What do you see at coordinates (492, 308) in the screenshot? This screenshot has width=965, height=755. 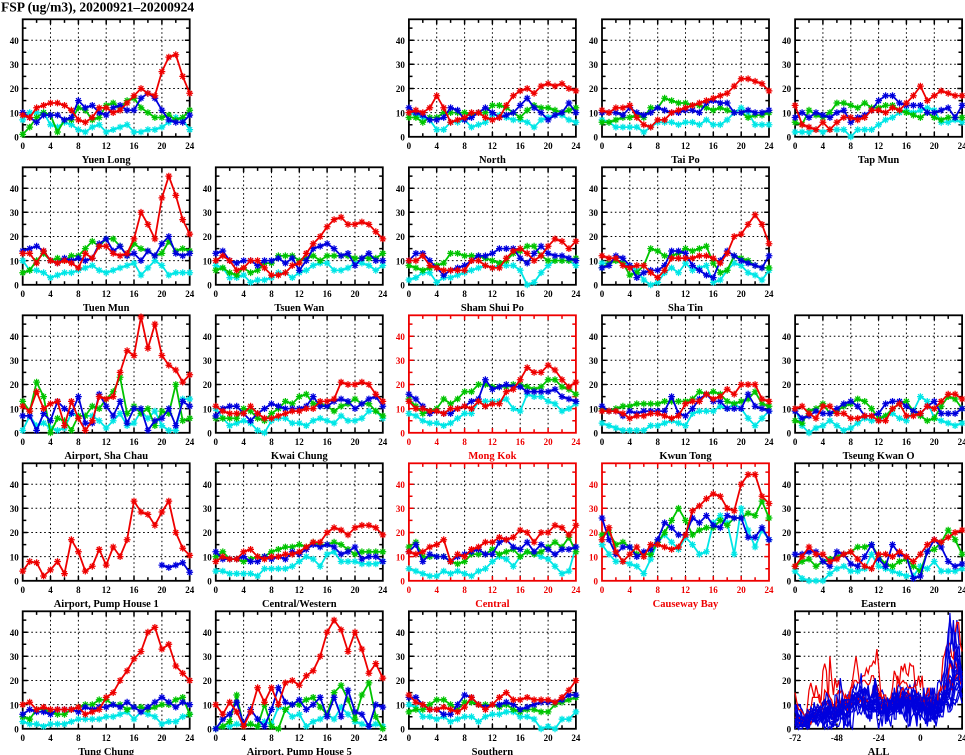 I see `svg-text: Sham Shui Po` at bounding box center [492, 308].